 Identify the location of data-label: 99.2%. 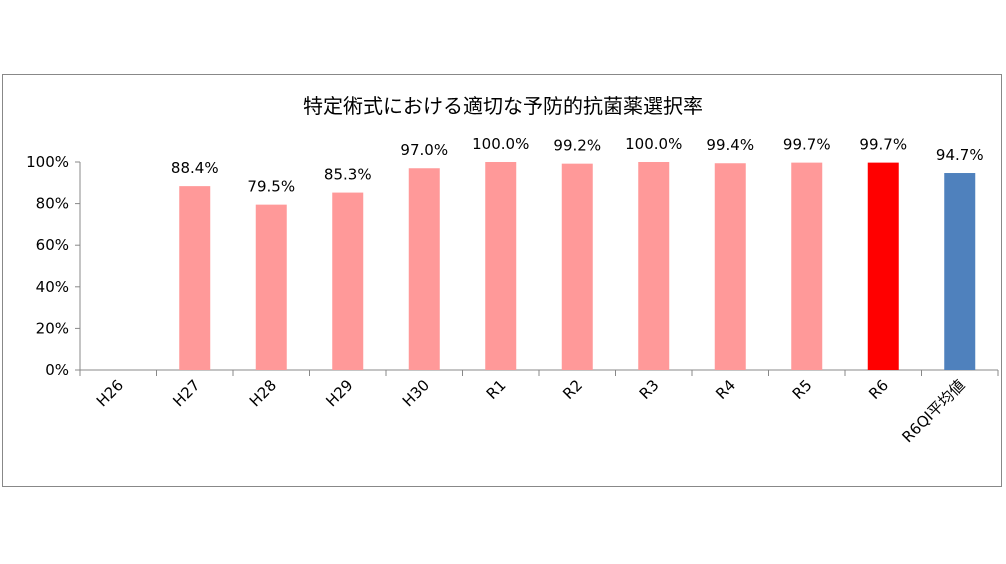
(577, 146).